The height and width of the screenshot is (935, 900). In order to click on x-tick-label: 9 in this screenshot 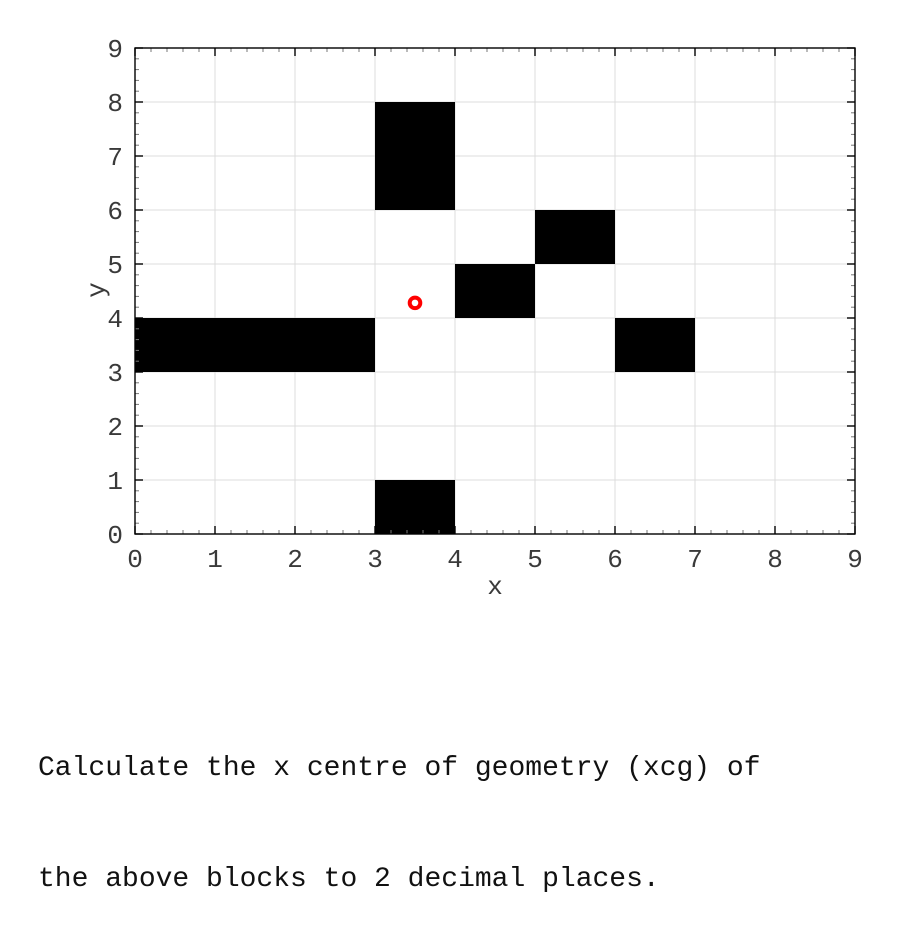, I will do `click(855, 560)`.